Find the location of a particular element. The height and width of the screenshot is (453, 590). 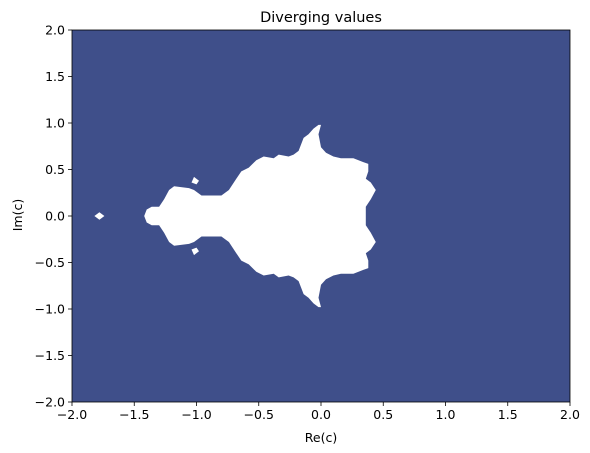

y-tick-label: −1.5 is located at coordinates (50, 355).